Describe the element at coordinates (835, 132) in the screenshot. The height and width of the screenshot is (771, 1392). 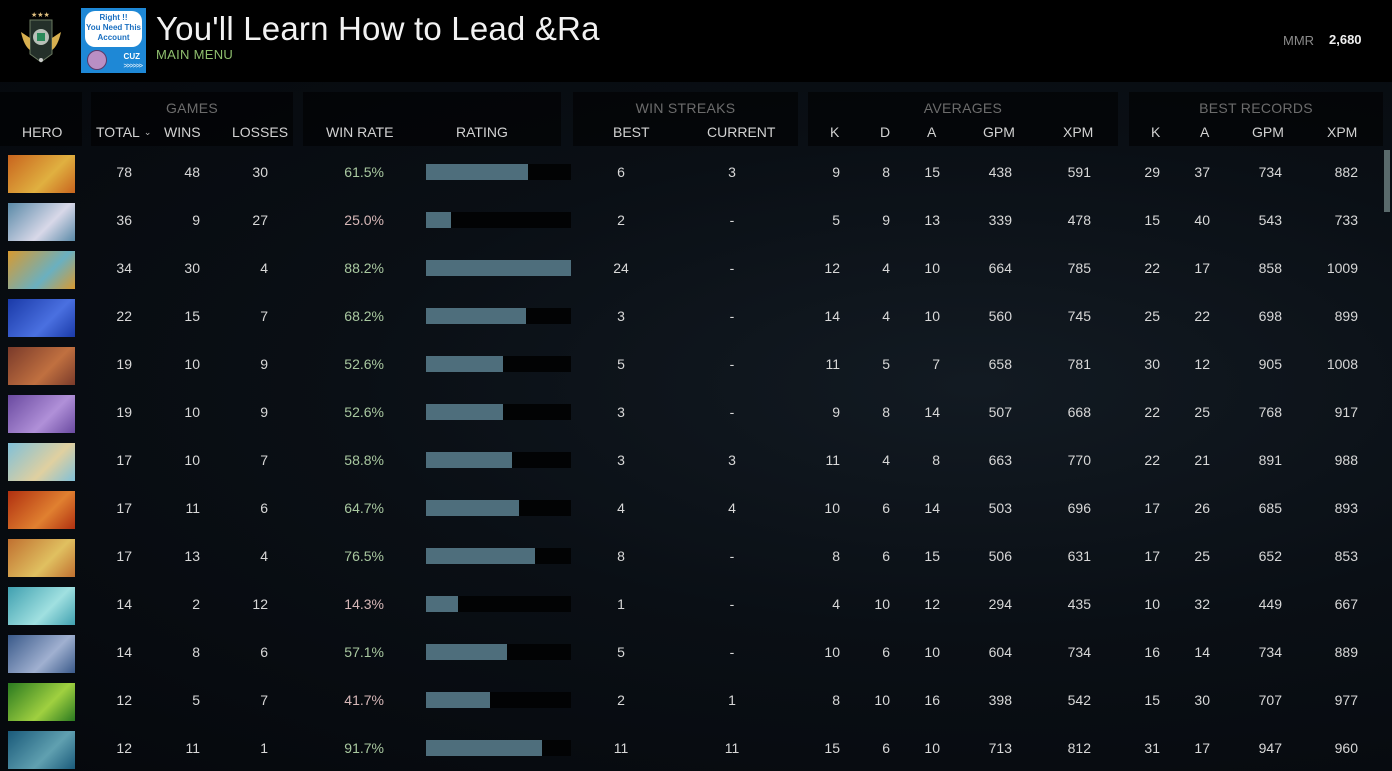
I see `col-avg-k: K` at that location.